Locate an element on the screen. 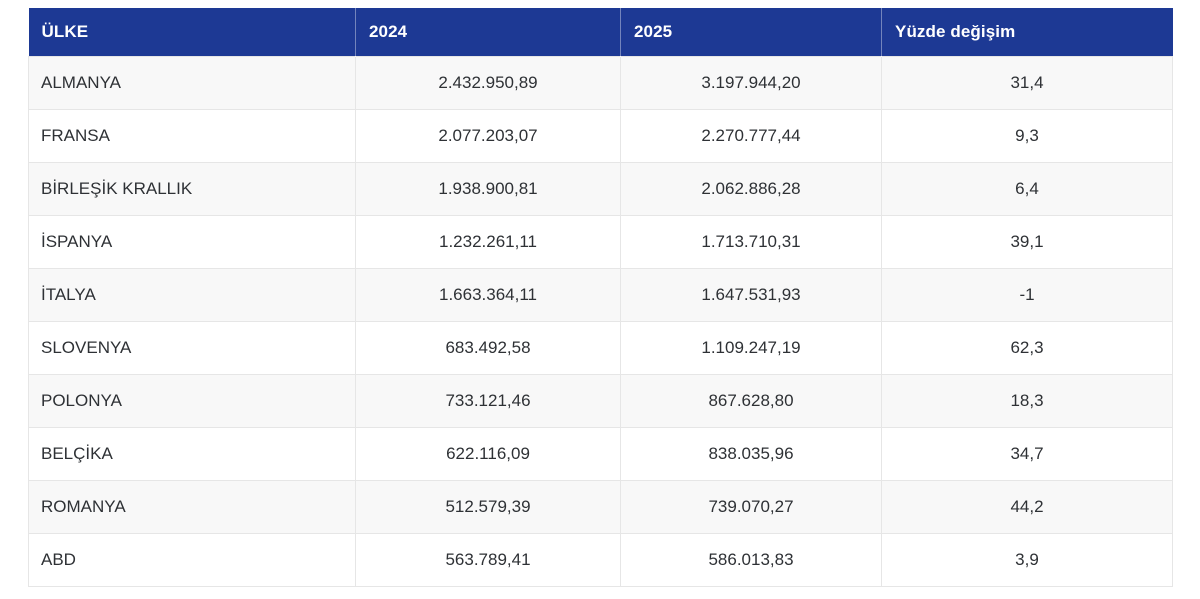 This screenshot has width=1200, height=599. cell-2025-value: 838.035,96 is located at coordinates (751, 453).